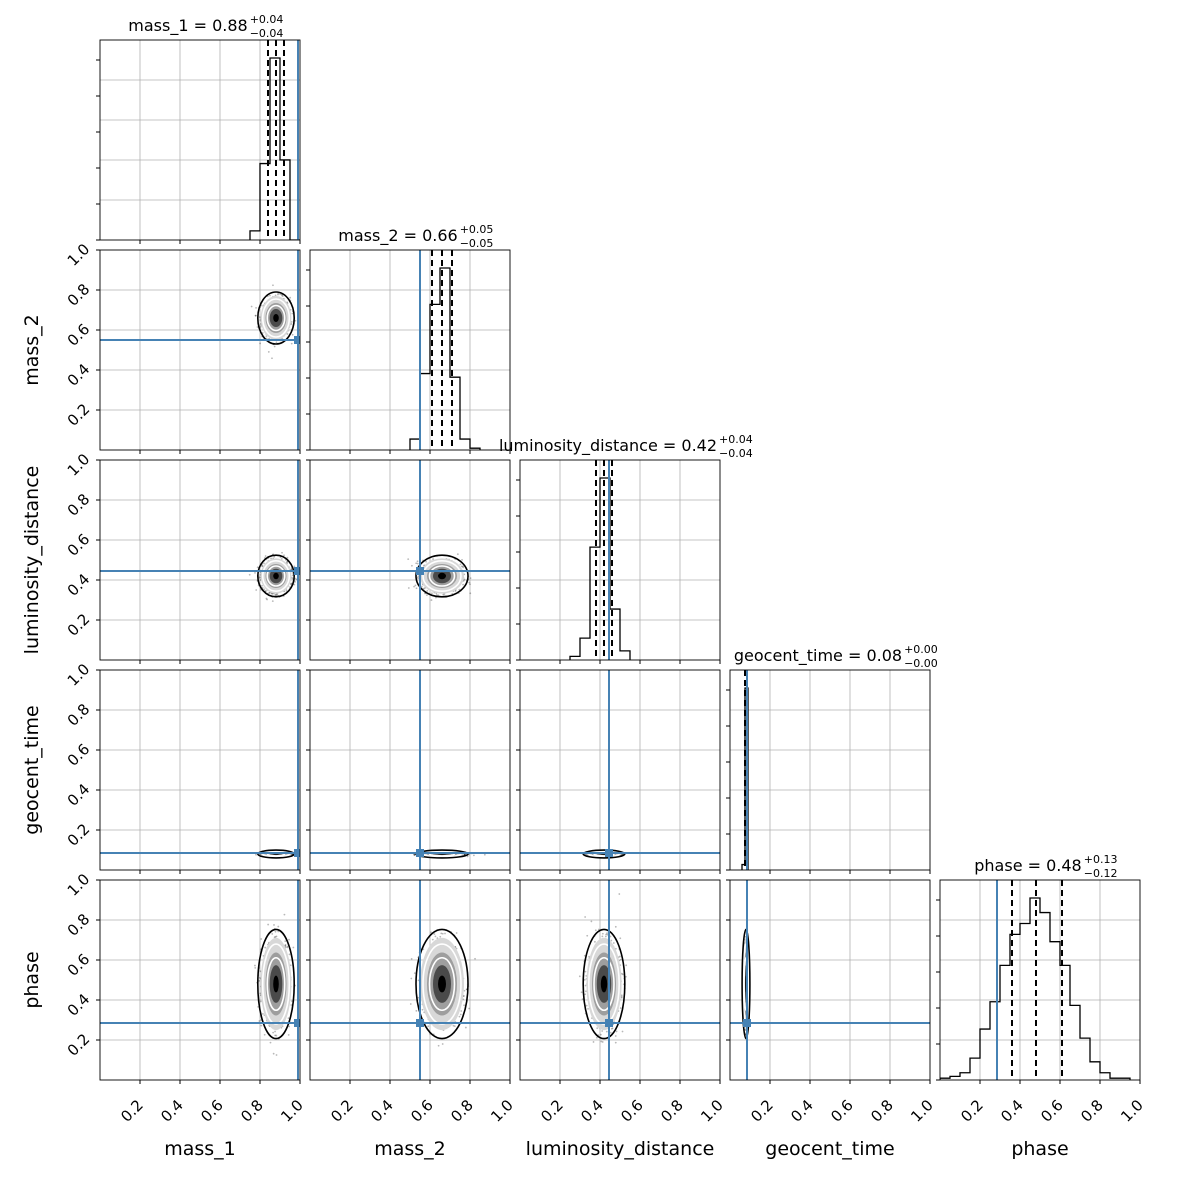 The image size is (1180, 1180). Describe the element at coordinates (397, 236) in the screenshot. I see `panel-title-mass_2: mass_2 = 0.66` at that location.